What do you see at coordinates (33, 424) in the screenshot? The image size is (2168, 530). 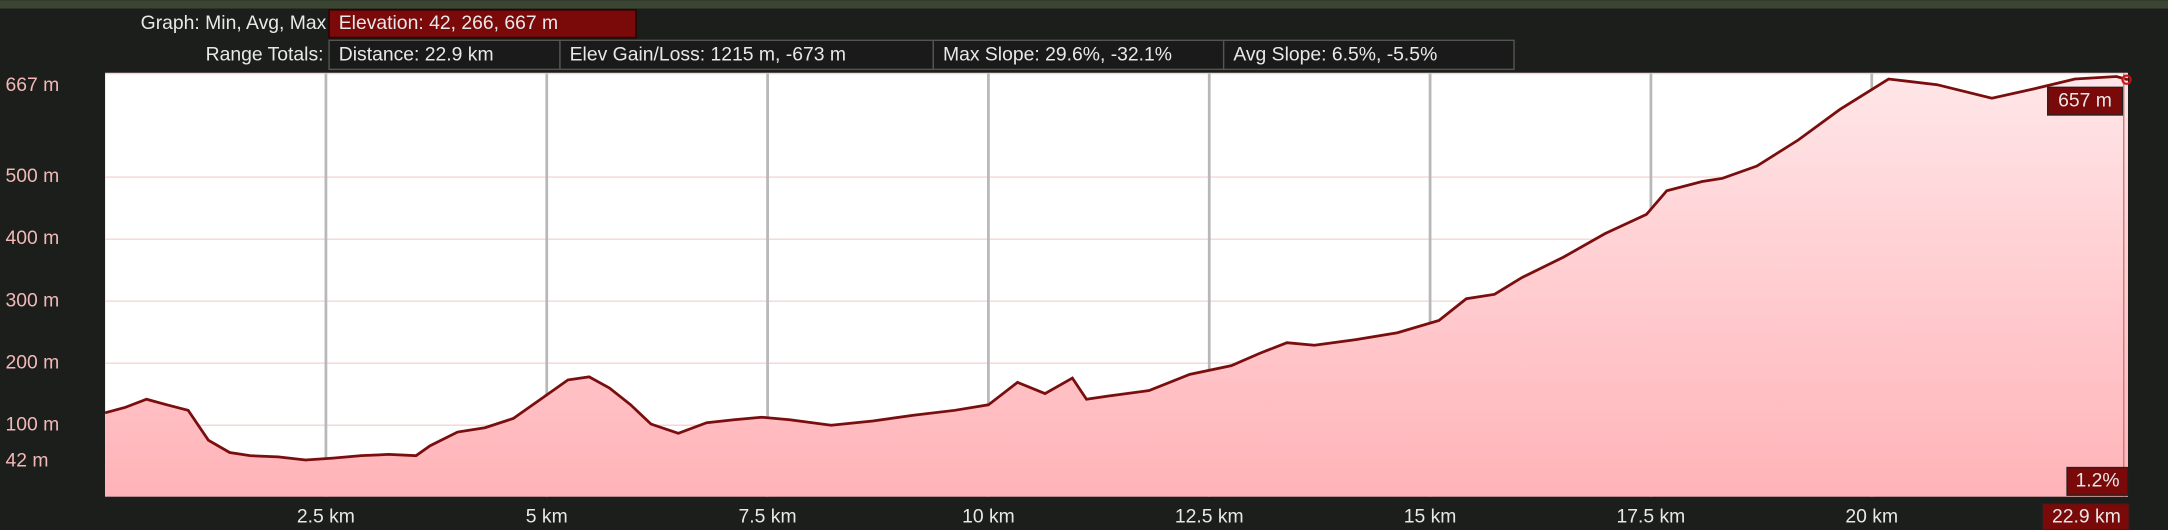 I see `y-tick-label: 100 m` at bounding box center [33, 424].